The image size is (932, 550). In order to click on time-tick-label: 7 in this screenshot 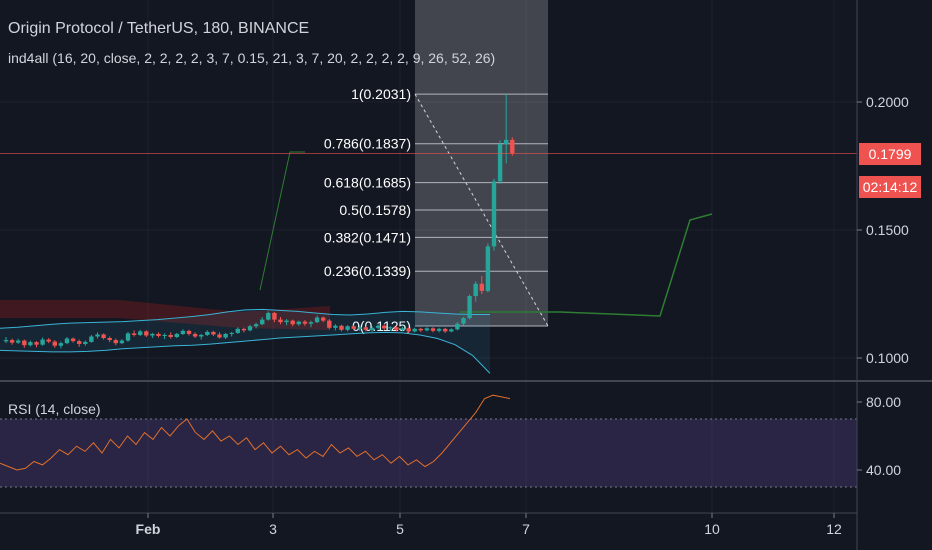, I will do `click(526, 529)`.